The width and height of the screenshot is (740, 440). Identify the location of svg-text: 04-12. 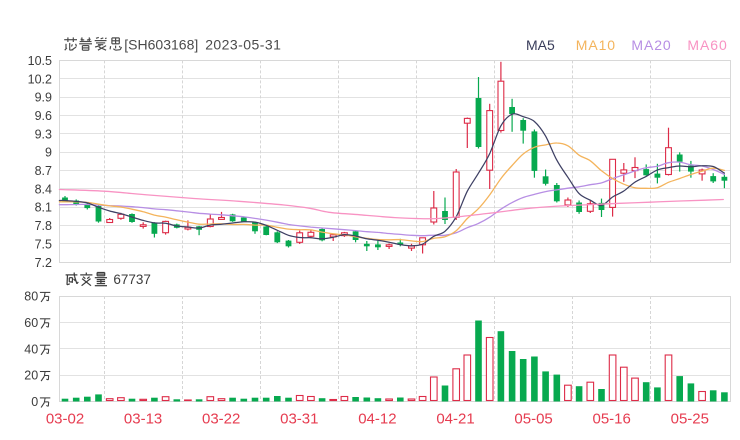
(377, 418).